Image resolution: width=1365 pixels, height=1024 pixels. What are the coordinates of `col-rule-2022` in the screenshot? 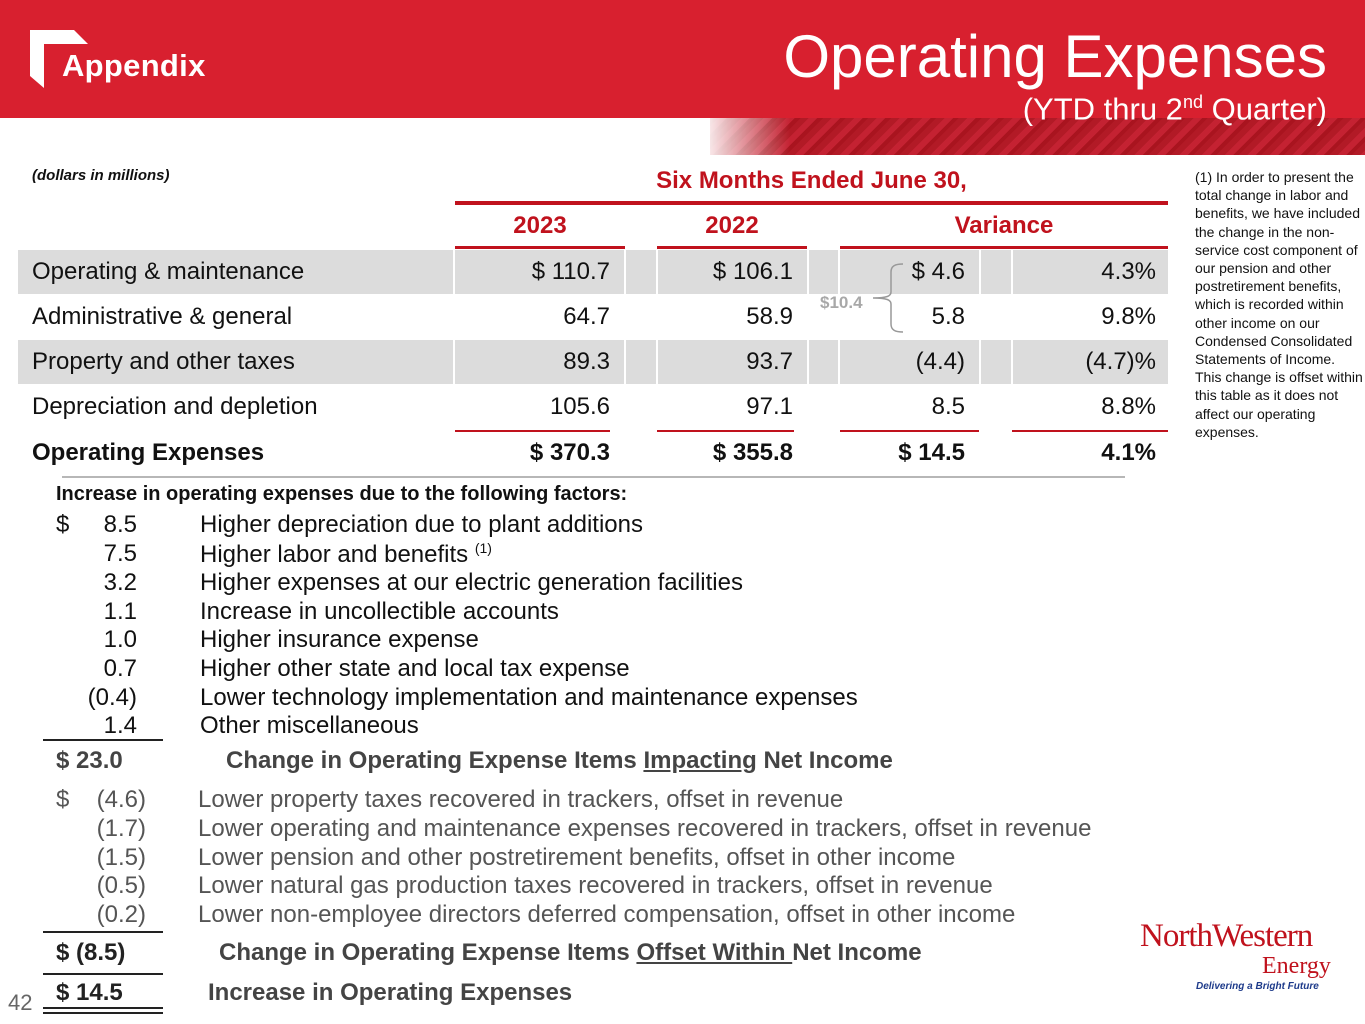 It's located at (732, 247).